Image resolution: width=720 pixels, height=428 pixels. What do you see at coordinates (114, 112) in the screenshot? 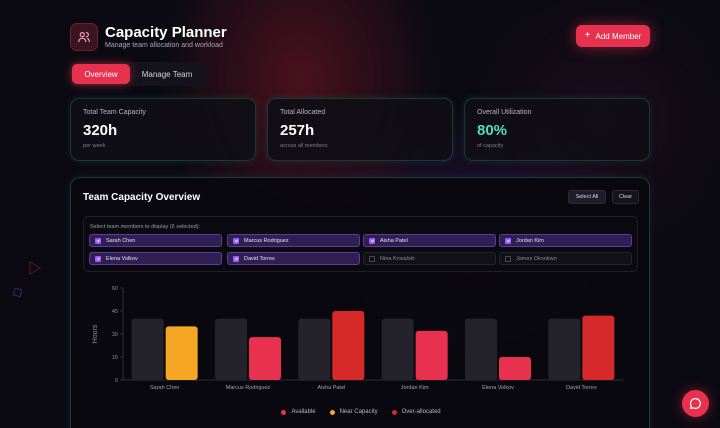
I see `stat-label: Total Team Capacity` at bounding box center [114, 112].